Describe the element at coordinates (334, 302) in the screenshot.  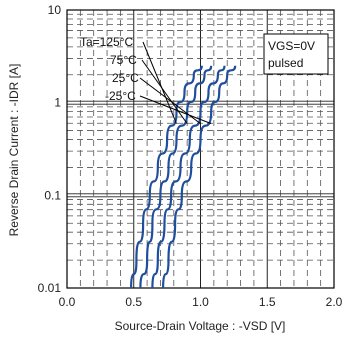
I see `x-tick-label: 2.0` at that location.